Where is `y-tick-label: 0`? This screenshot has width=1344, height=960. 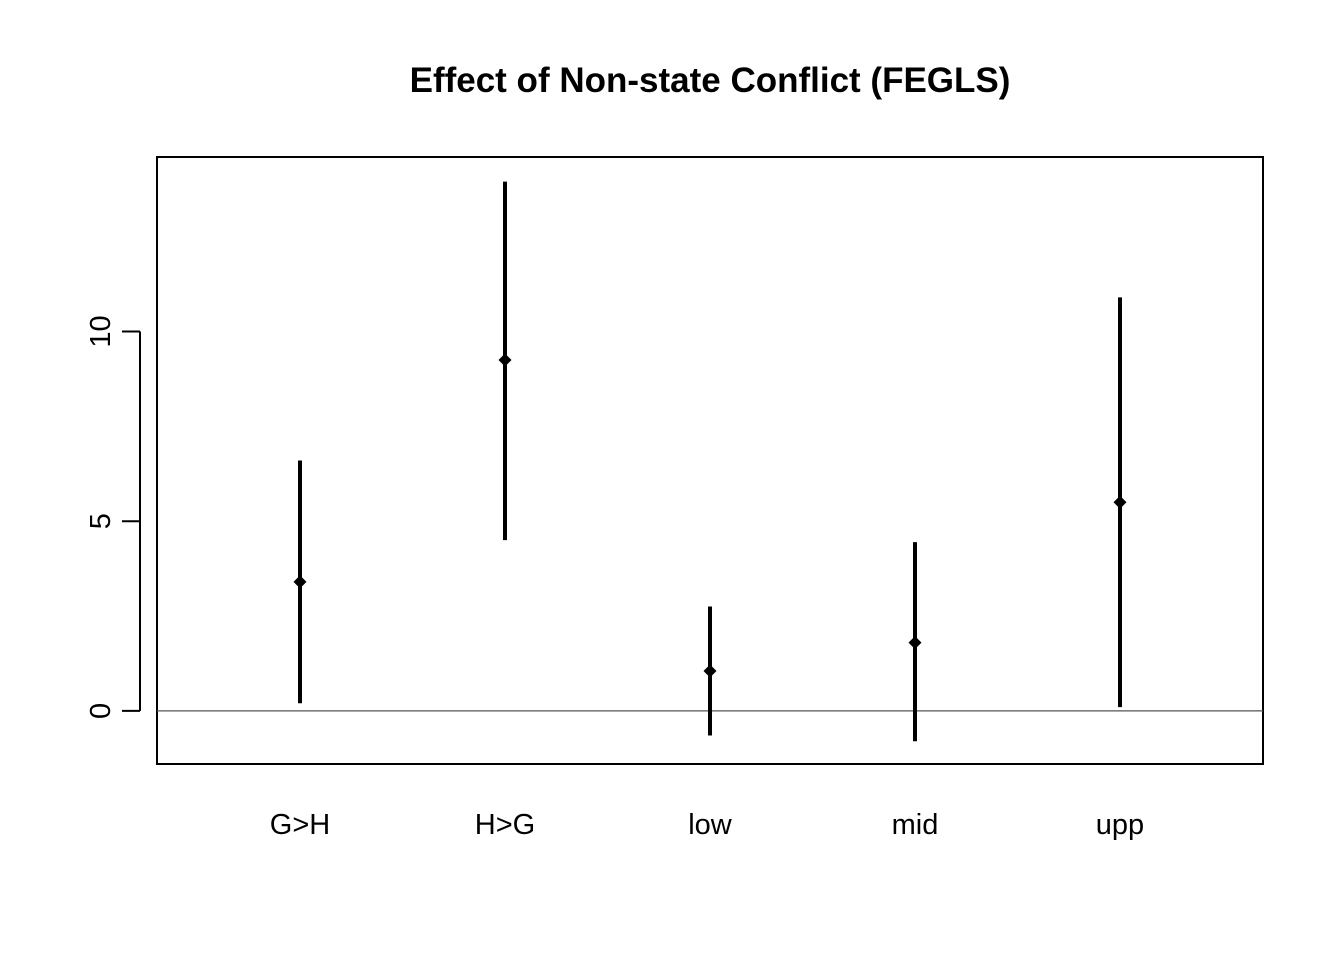
y-tick-label: 0 is located at coordinates (101, 711).